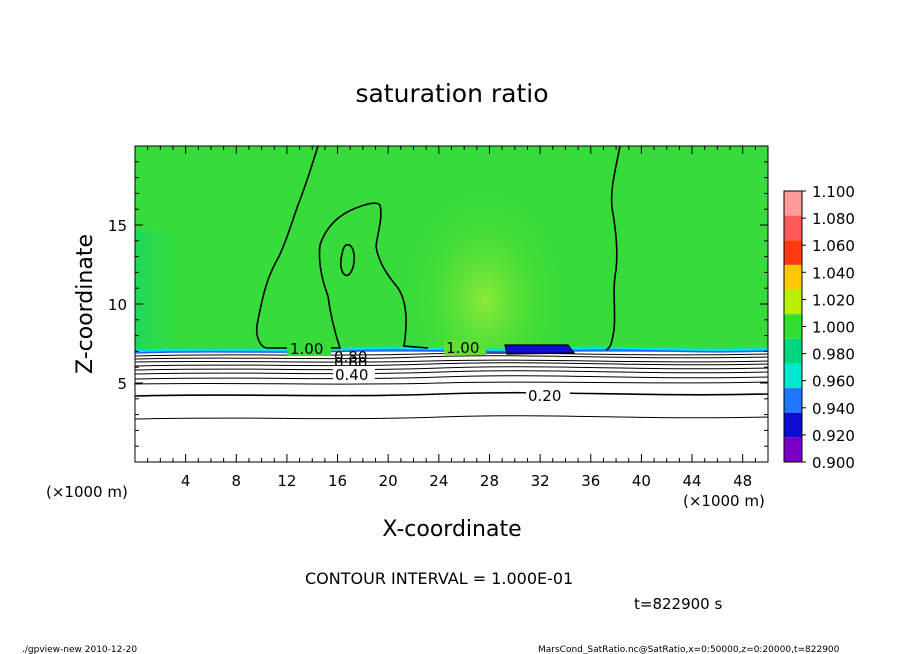  I want to click on colorbar-label: 1.020, so click(833, 300).